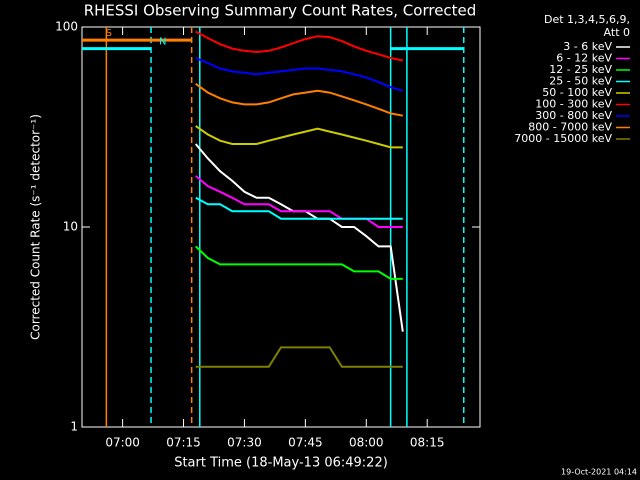 This screenshot has height=480, width=640. Describe the element at coordinates (109, 33) in the screenshot. I see `flag-label: S` at that location.